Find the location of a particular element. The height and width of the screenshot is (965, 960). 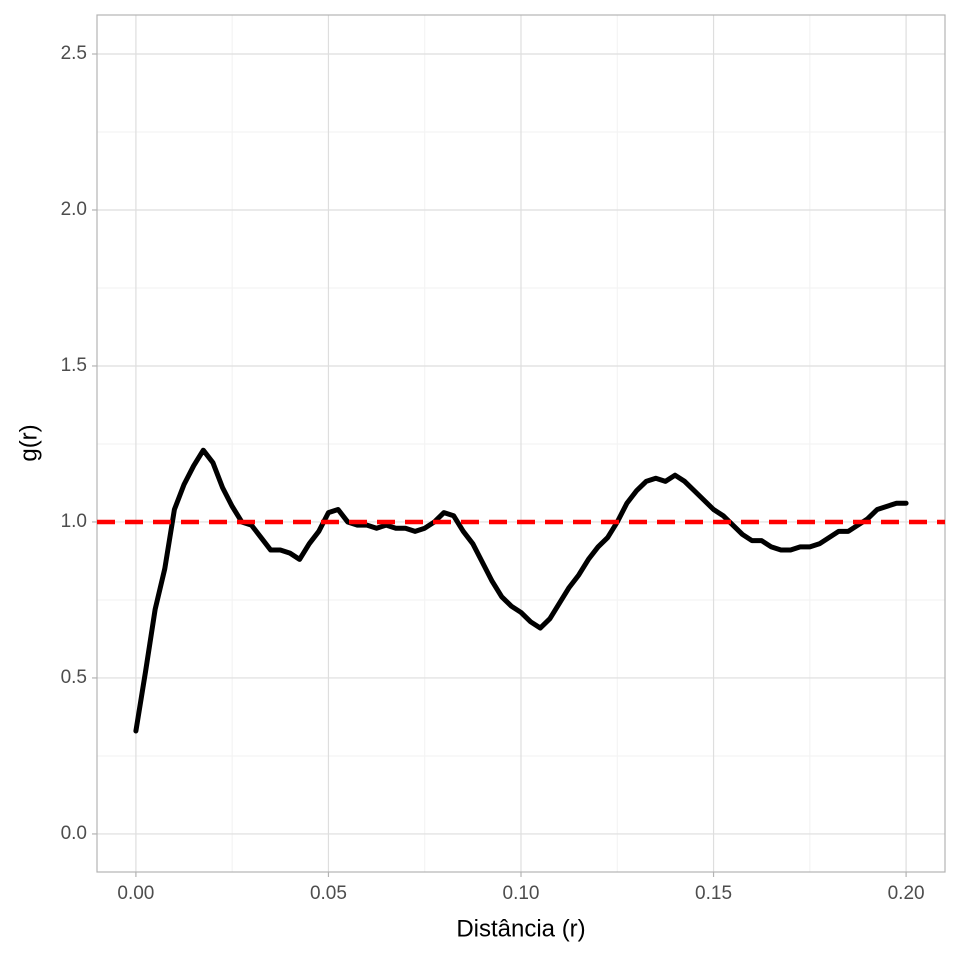

y-axis-title: g(r) is located at coordinates (28, 442).